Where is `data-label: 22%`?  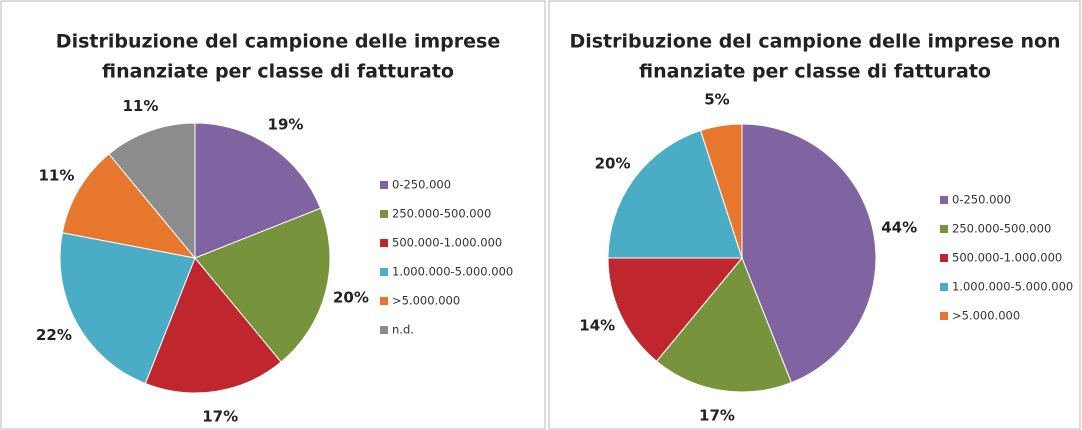 data-label: 22% is located at coordinates (54, 335).